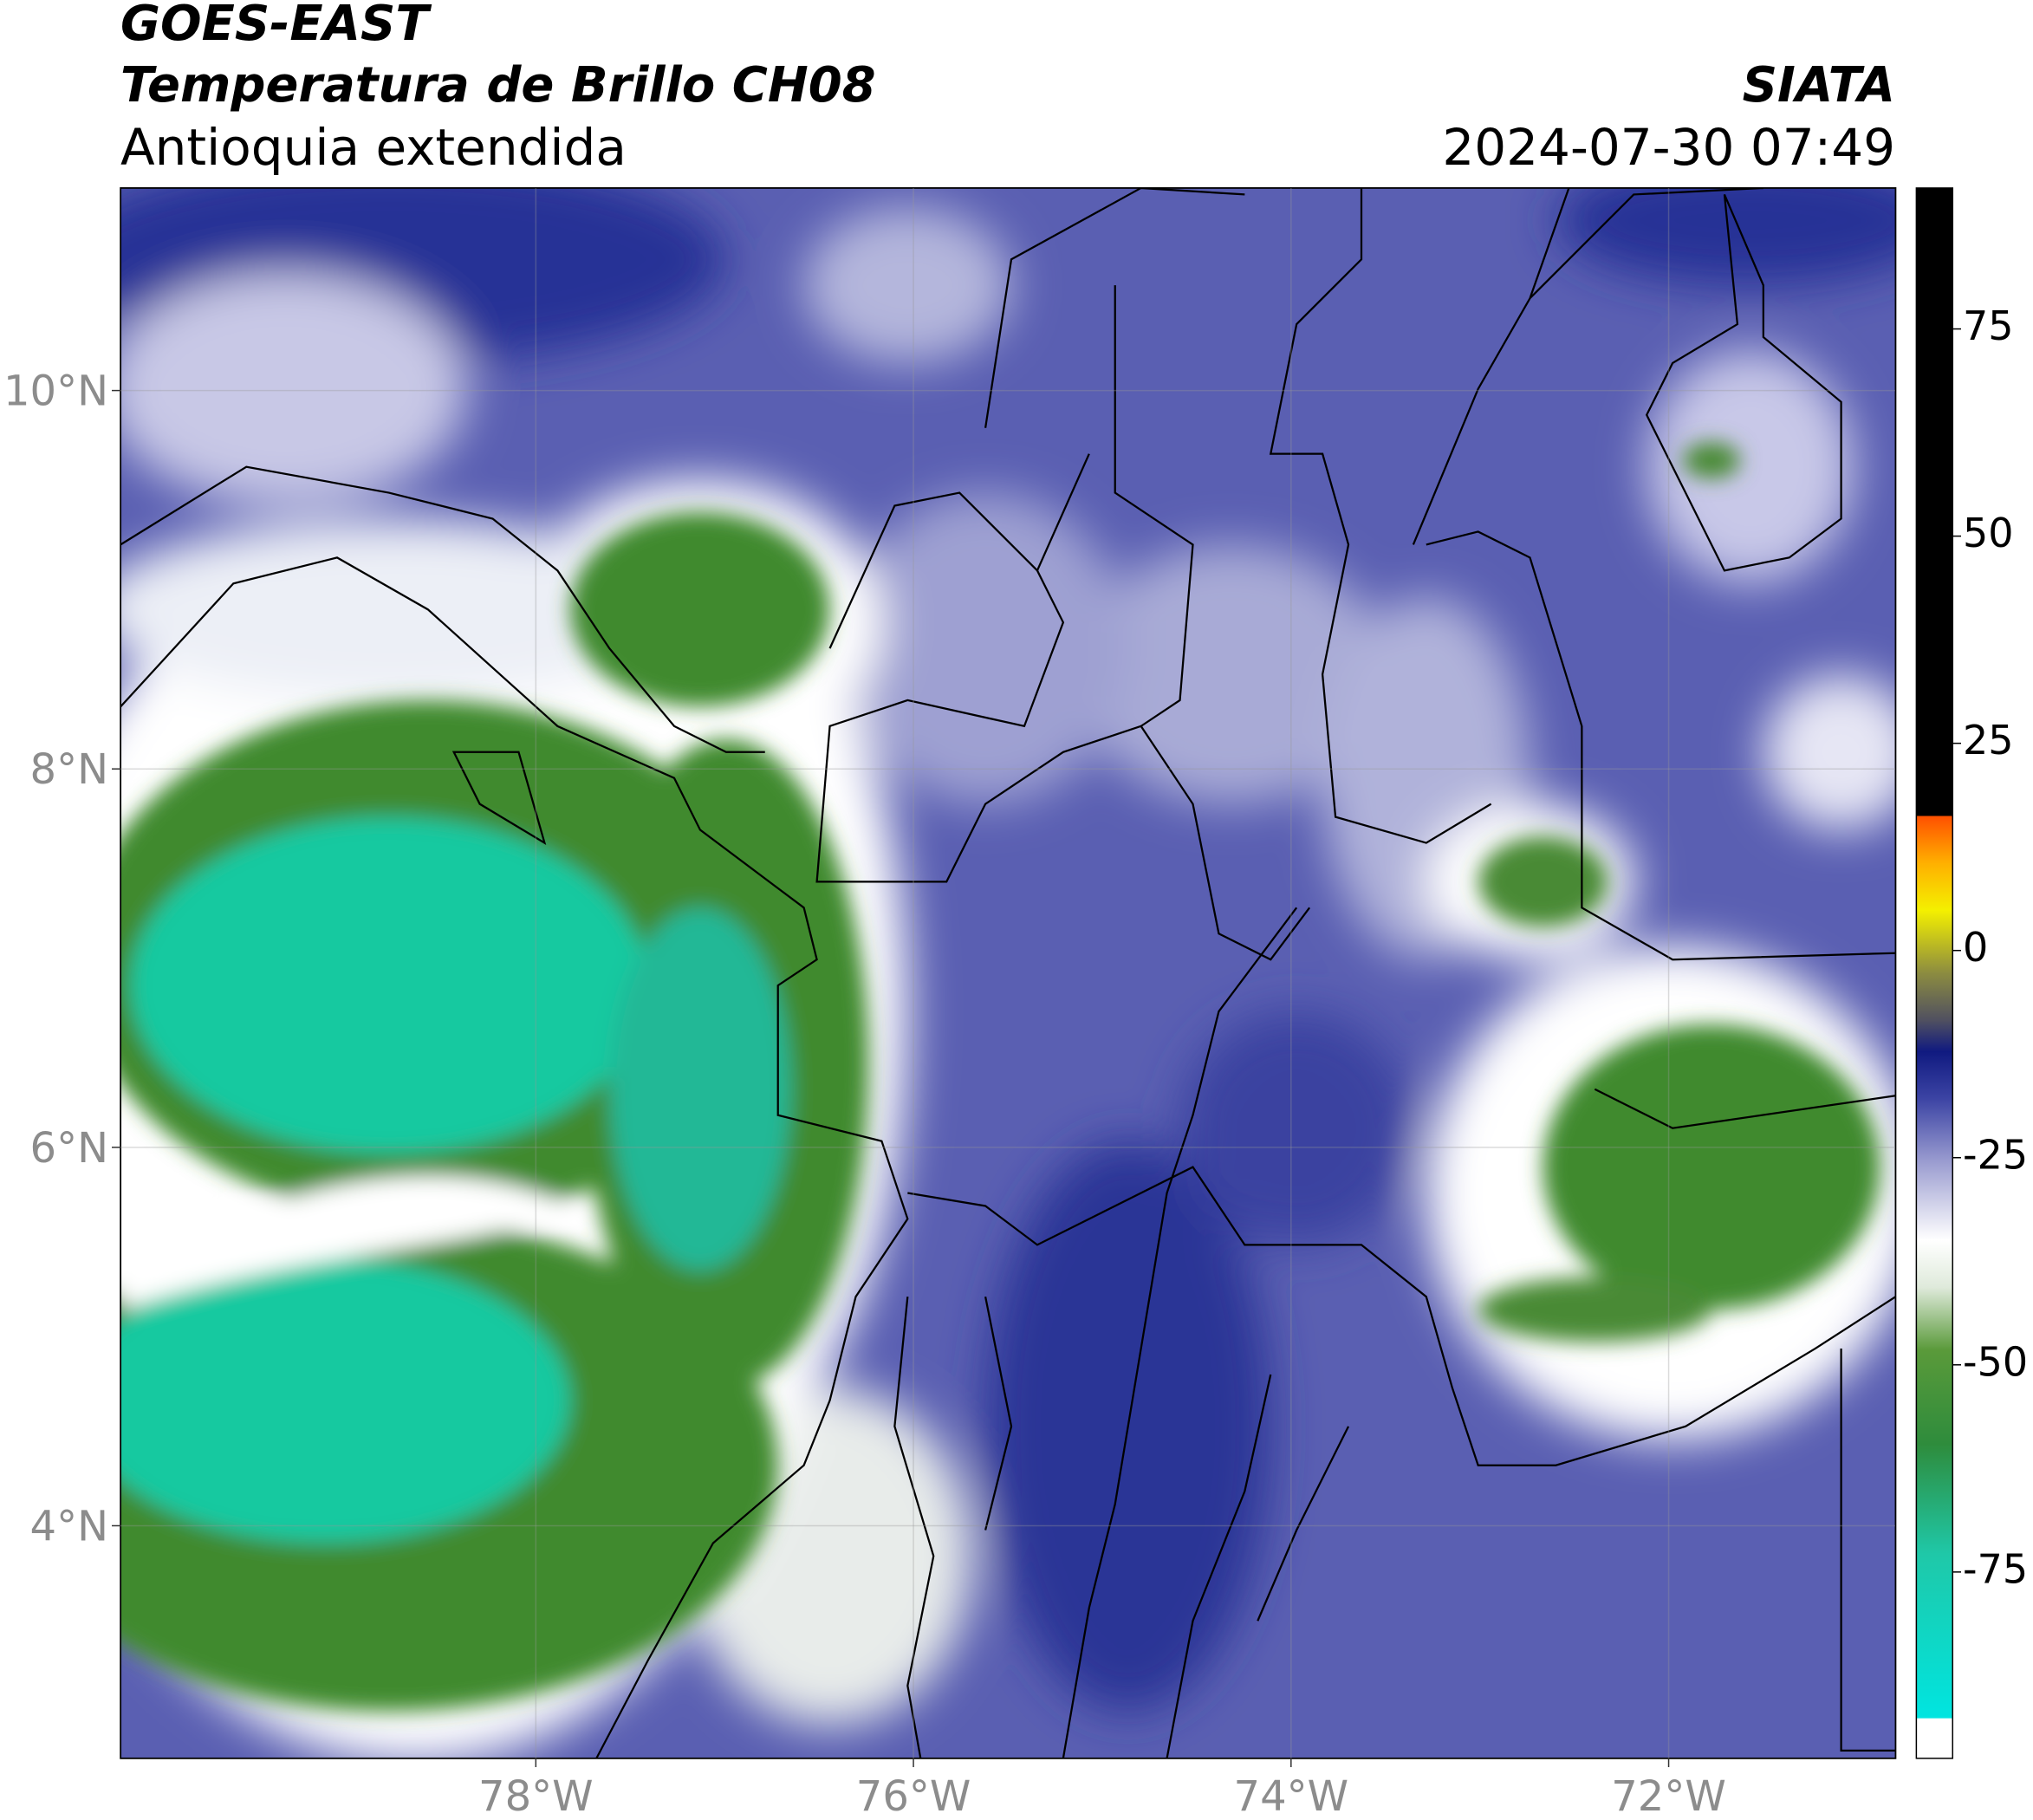 The width and height of the screenshot is (2033, 1820). What do you see at coordinates (1996, 1361) in the screenshot?
I see `colorbar-label: -50` at bounding box center [1996, 1361].